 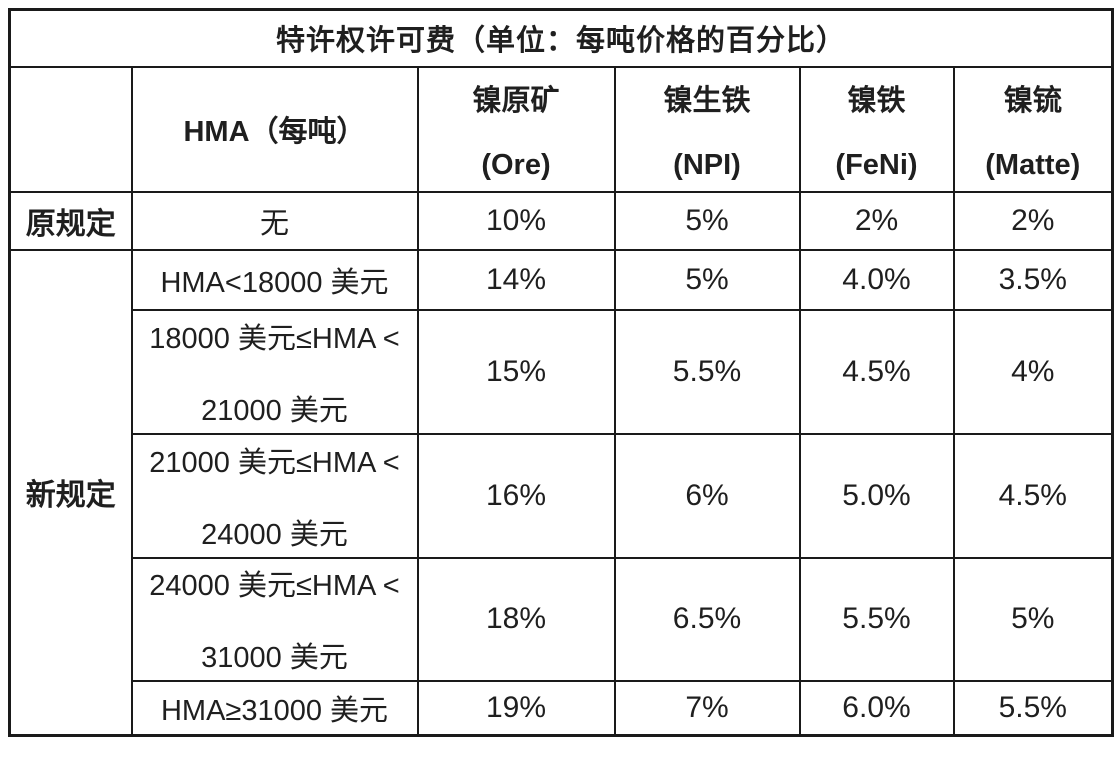 I want to click on hma-cell: HMA<18000 美元, so click(x=274, y=279).